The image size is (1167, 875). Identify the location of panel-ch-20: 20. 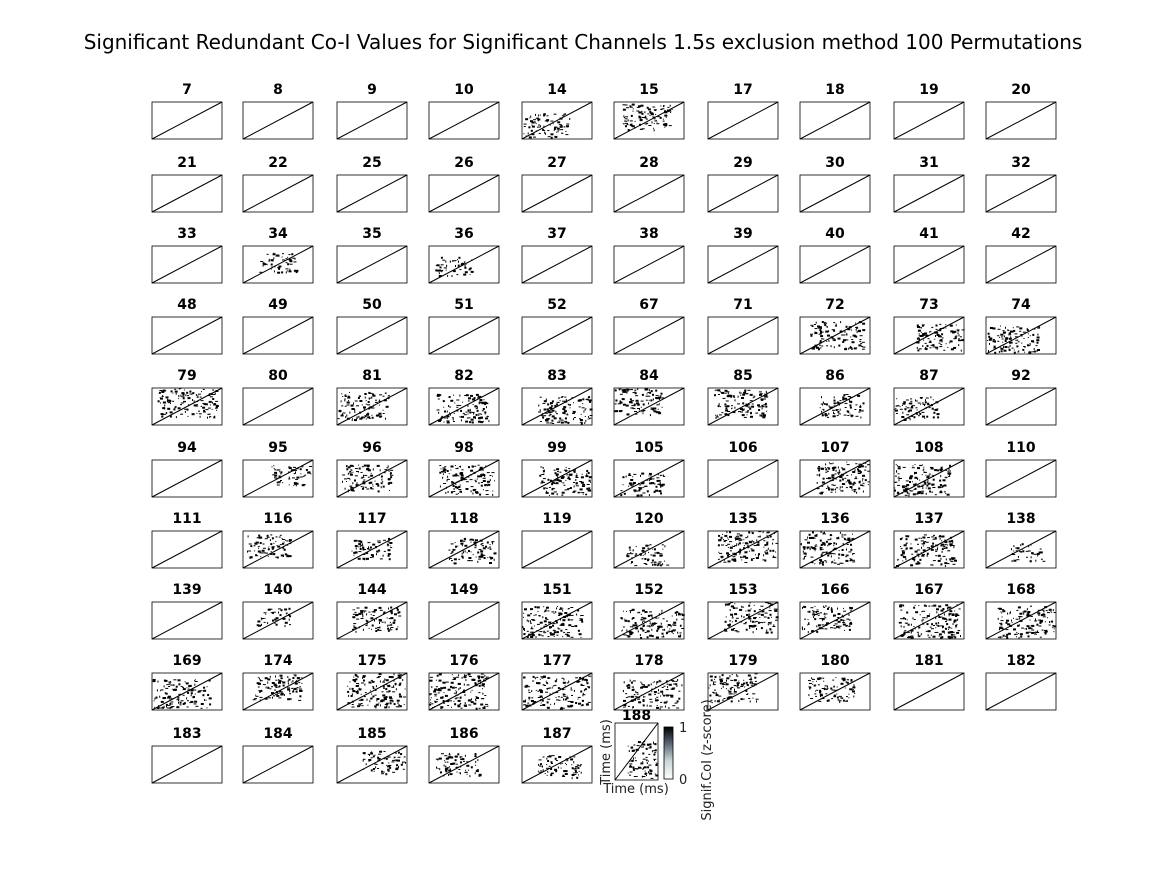
(1021, 111).